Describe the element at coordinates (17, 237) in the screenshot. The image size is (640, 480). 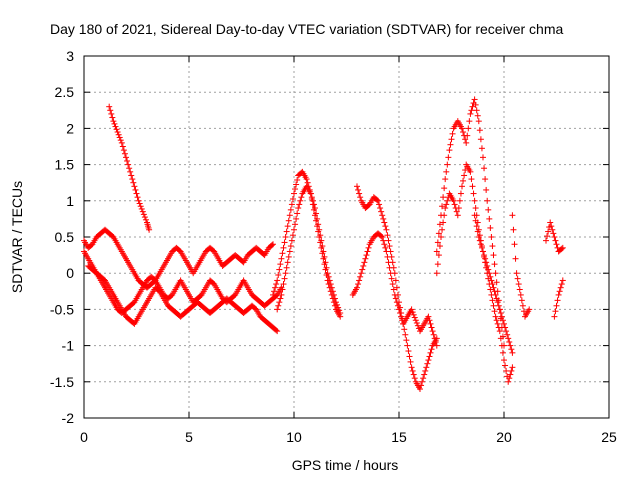
I see `y-axis-title: SDTVAR / TECUs` at that location.